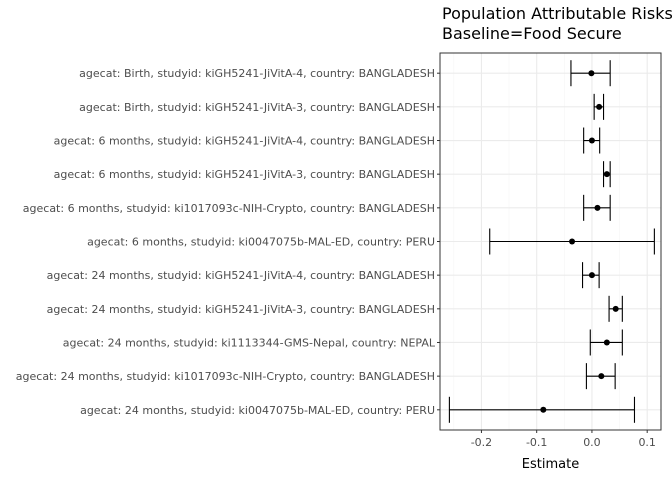  Describe the element at coordinates (592, 442) in the screenshot. I see `x-tick-label: 0.0` at that location.